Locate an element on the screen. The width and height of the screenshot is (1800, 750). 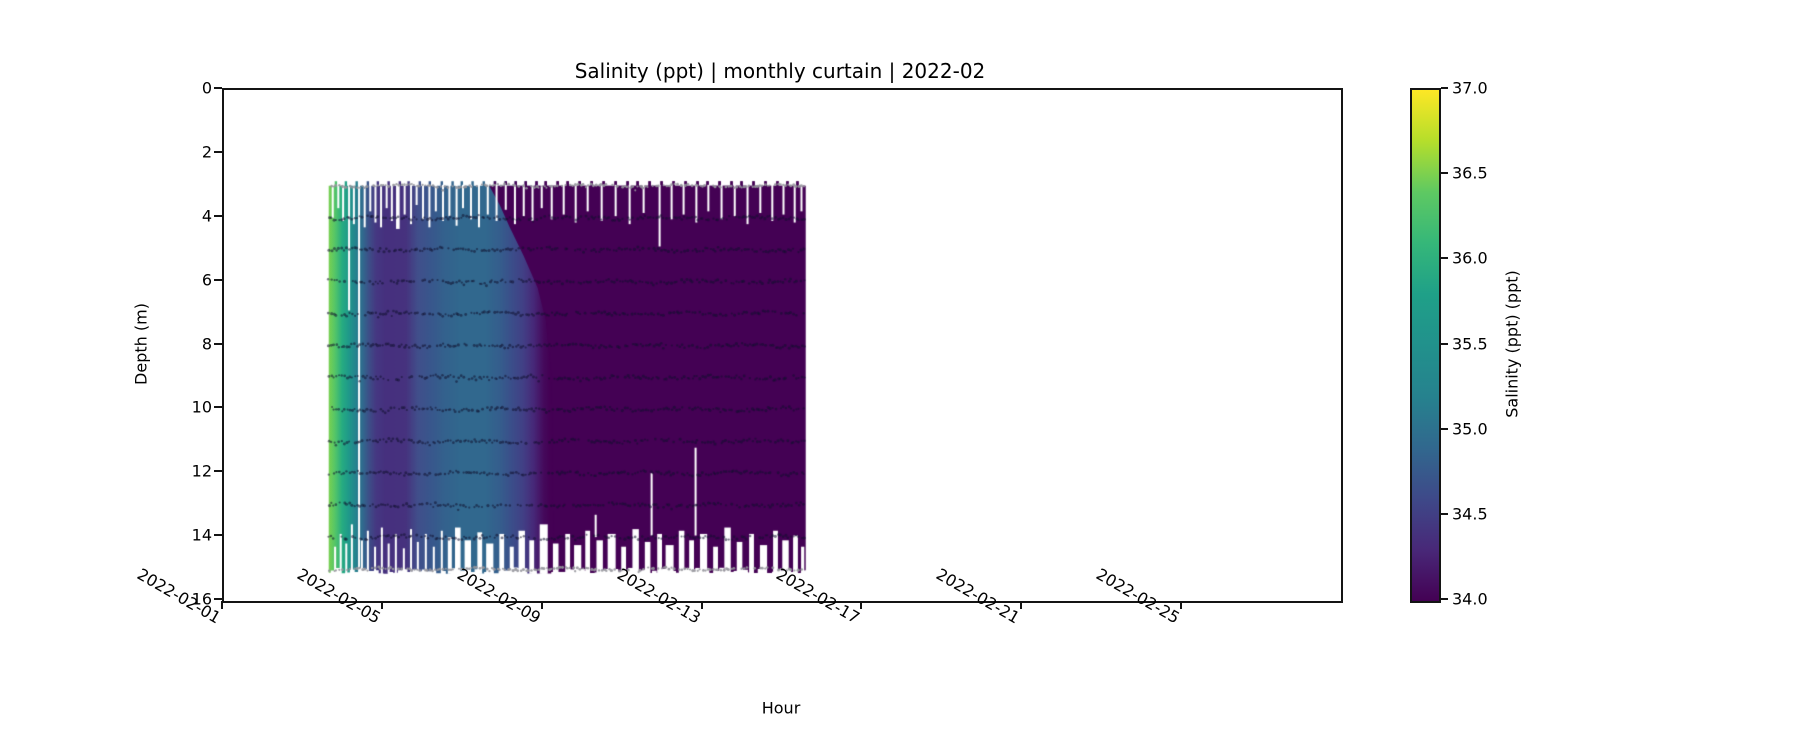
y-tick-label: 2 is located at coordinates (206, 152).